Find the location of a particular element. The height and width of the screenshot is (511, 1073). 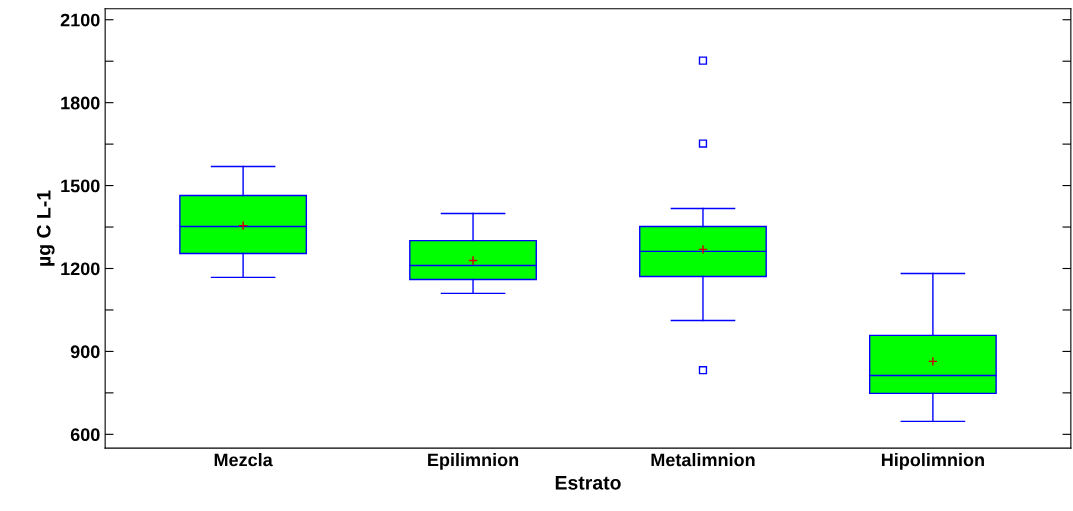

y-tick-label: 600 is located at coordinates (85, 435).